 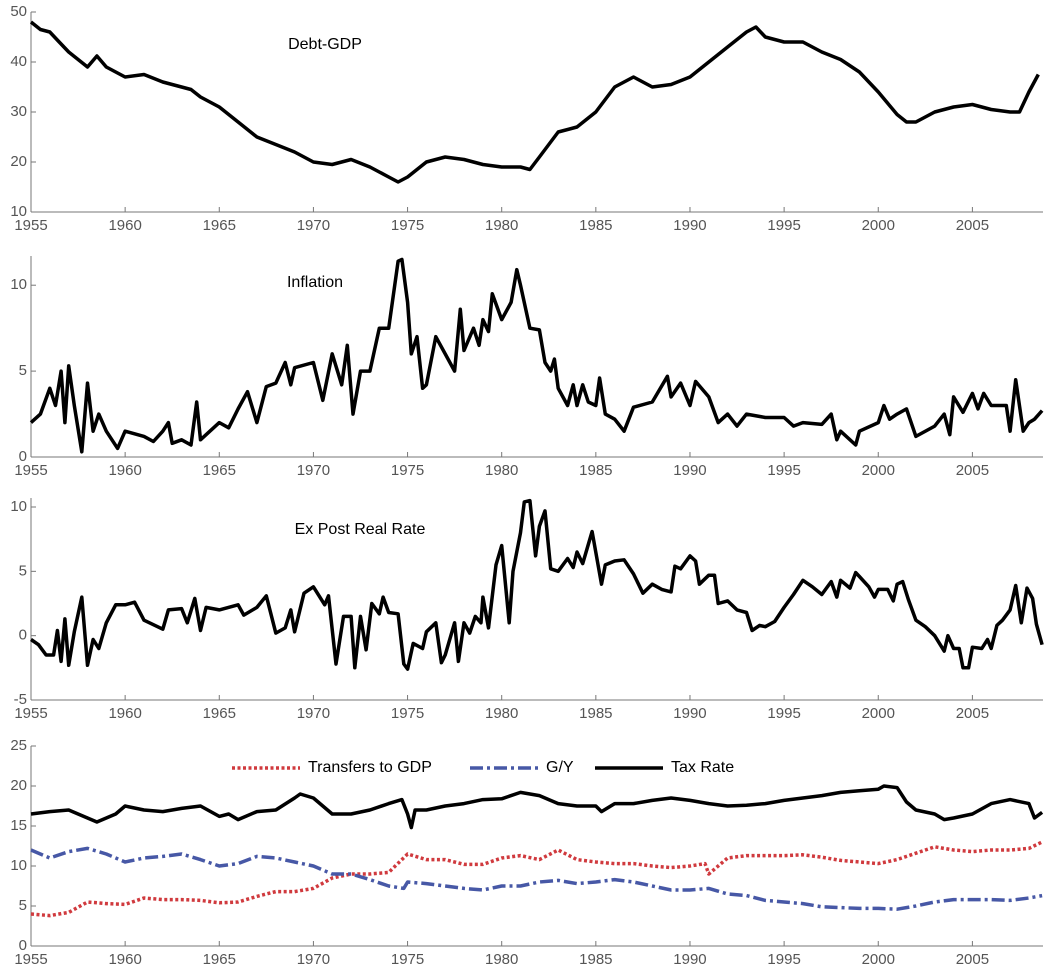 What do you see at coordinates (18, 745) in the screenshot?
I see `y-tick-label: 25` at bounding box center [18, 745].